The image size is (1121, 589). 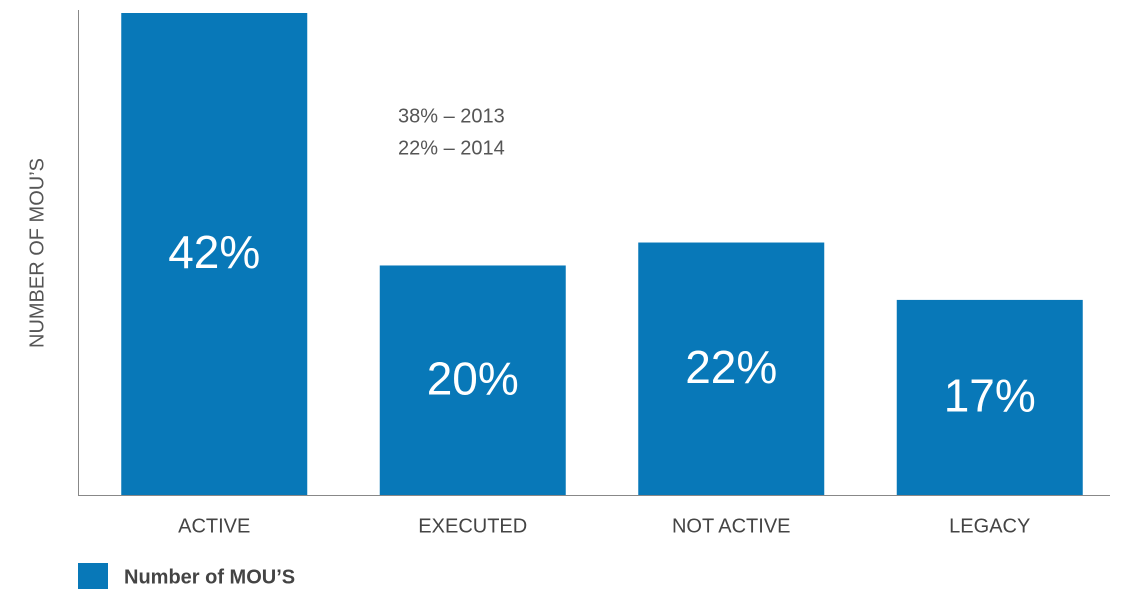 I want to click on annotation: 38% – 2013, so click(x=451, y=116).